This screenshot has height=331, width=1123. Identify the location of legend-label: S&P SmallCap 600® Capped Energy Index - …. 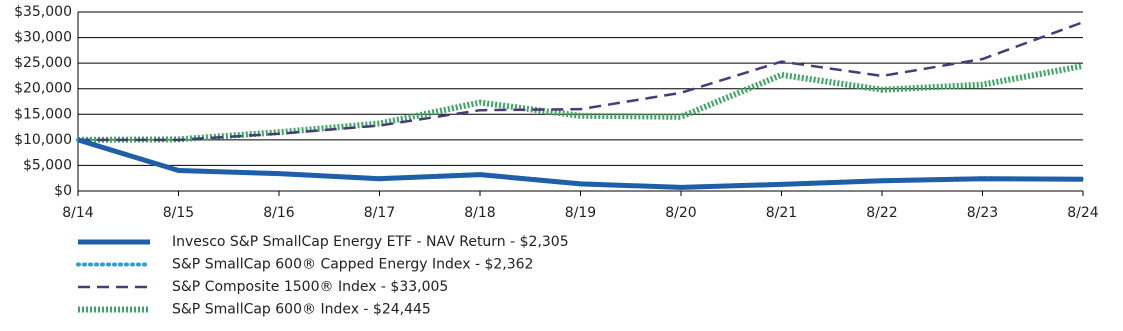
(352, 265).